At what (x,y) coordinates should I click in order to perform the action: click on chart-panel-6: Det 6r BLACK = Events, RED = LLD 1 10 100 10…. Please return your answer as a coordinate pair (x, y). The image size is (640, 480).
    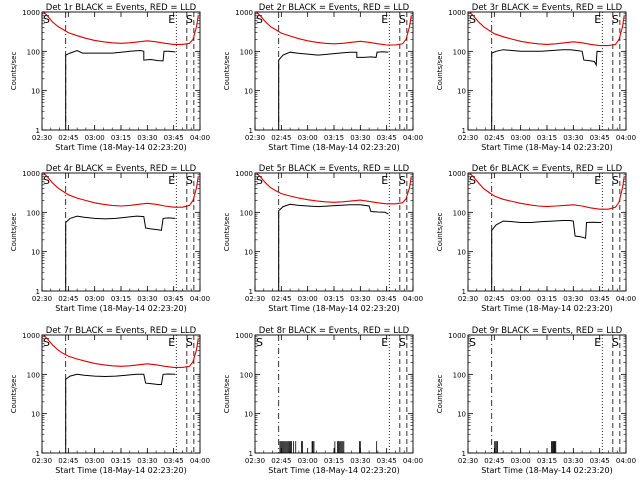
    Looking at the image, I should click on (536, 238).